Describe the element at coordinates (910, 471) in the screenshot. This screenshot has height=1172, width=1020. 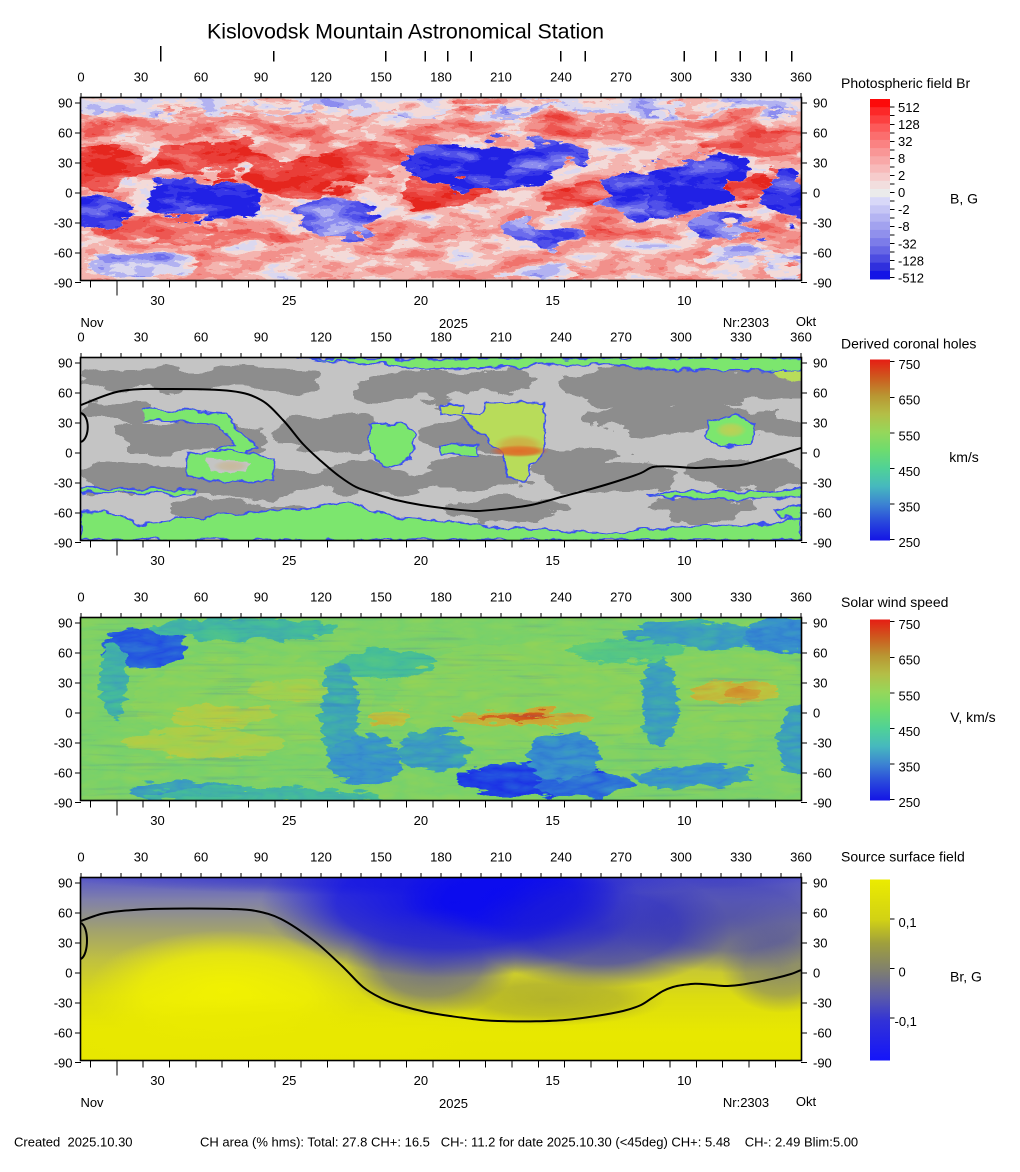
I see `svg-text: 450` at that location.